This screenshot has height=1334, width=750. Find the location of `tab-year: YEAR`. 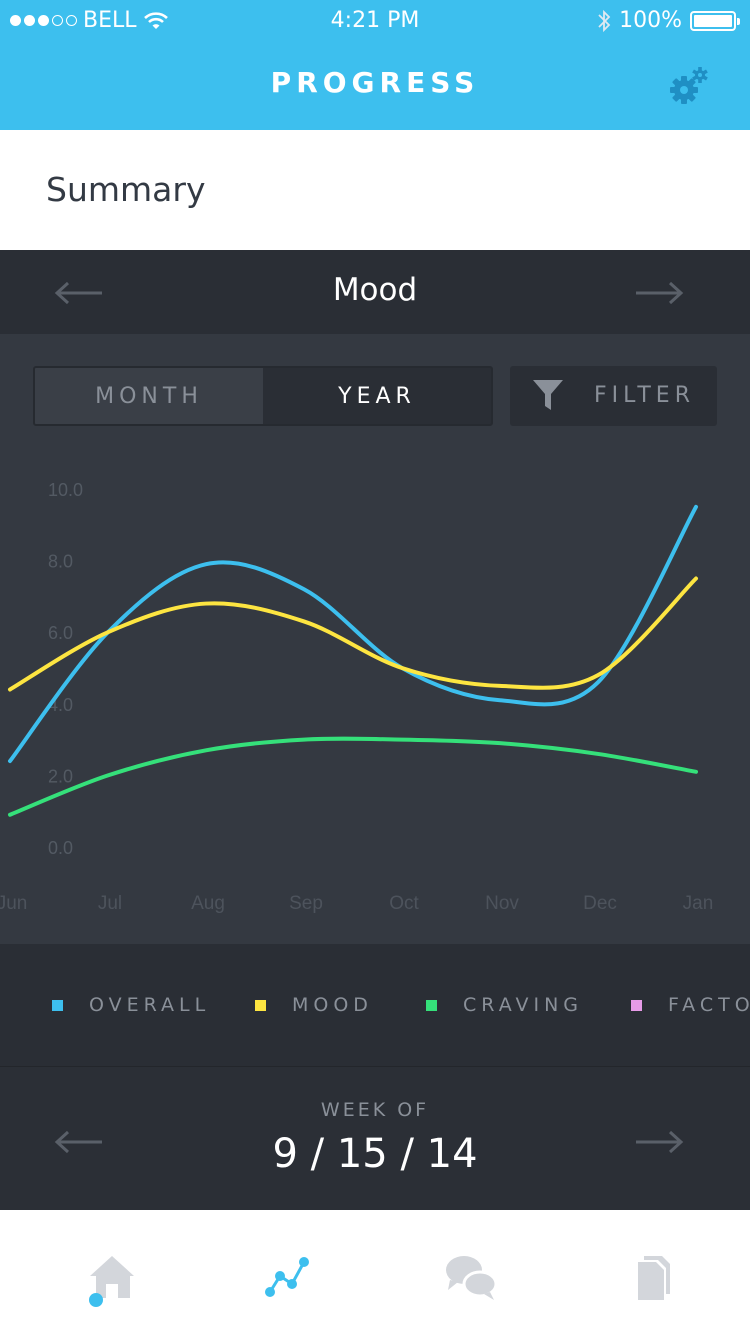

tab-year: YEAR is located at coordinates (377, 396).